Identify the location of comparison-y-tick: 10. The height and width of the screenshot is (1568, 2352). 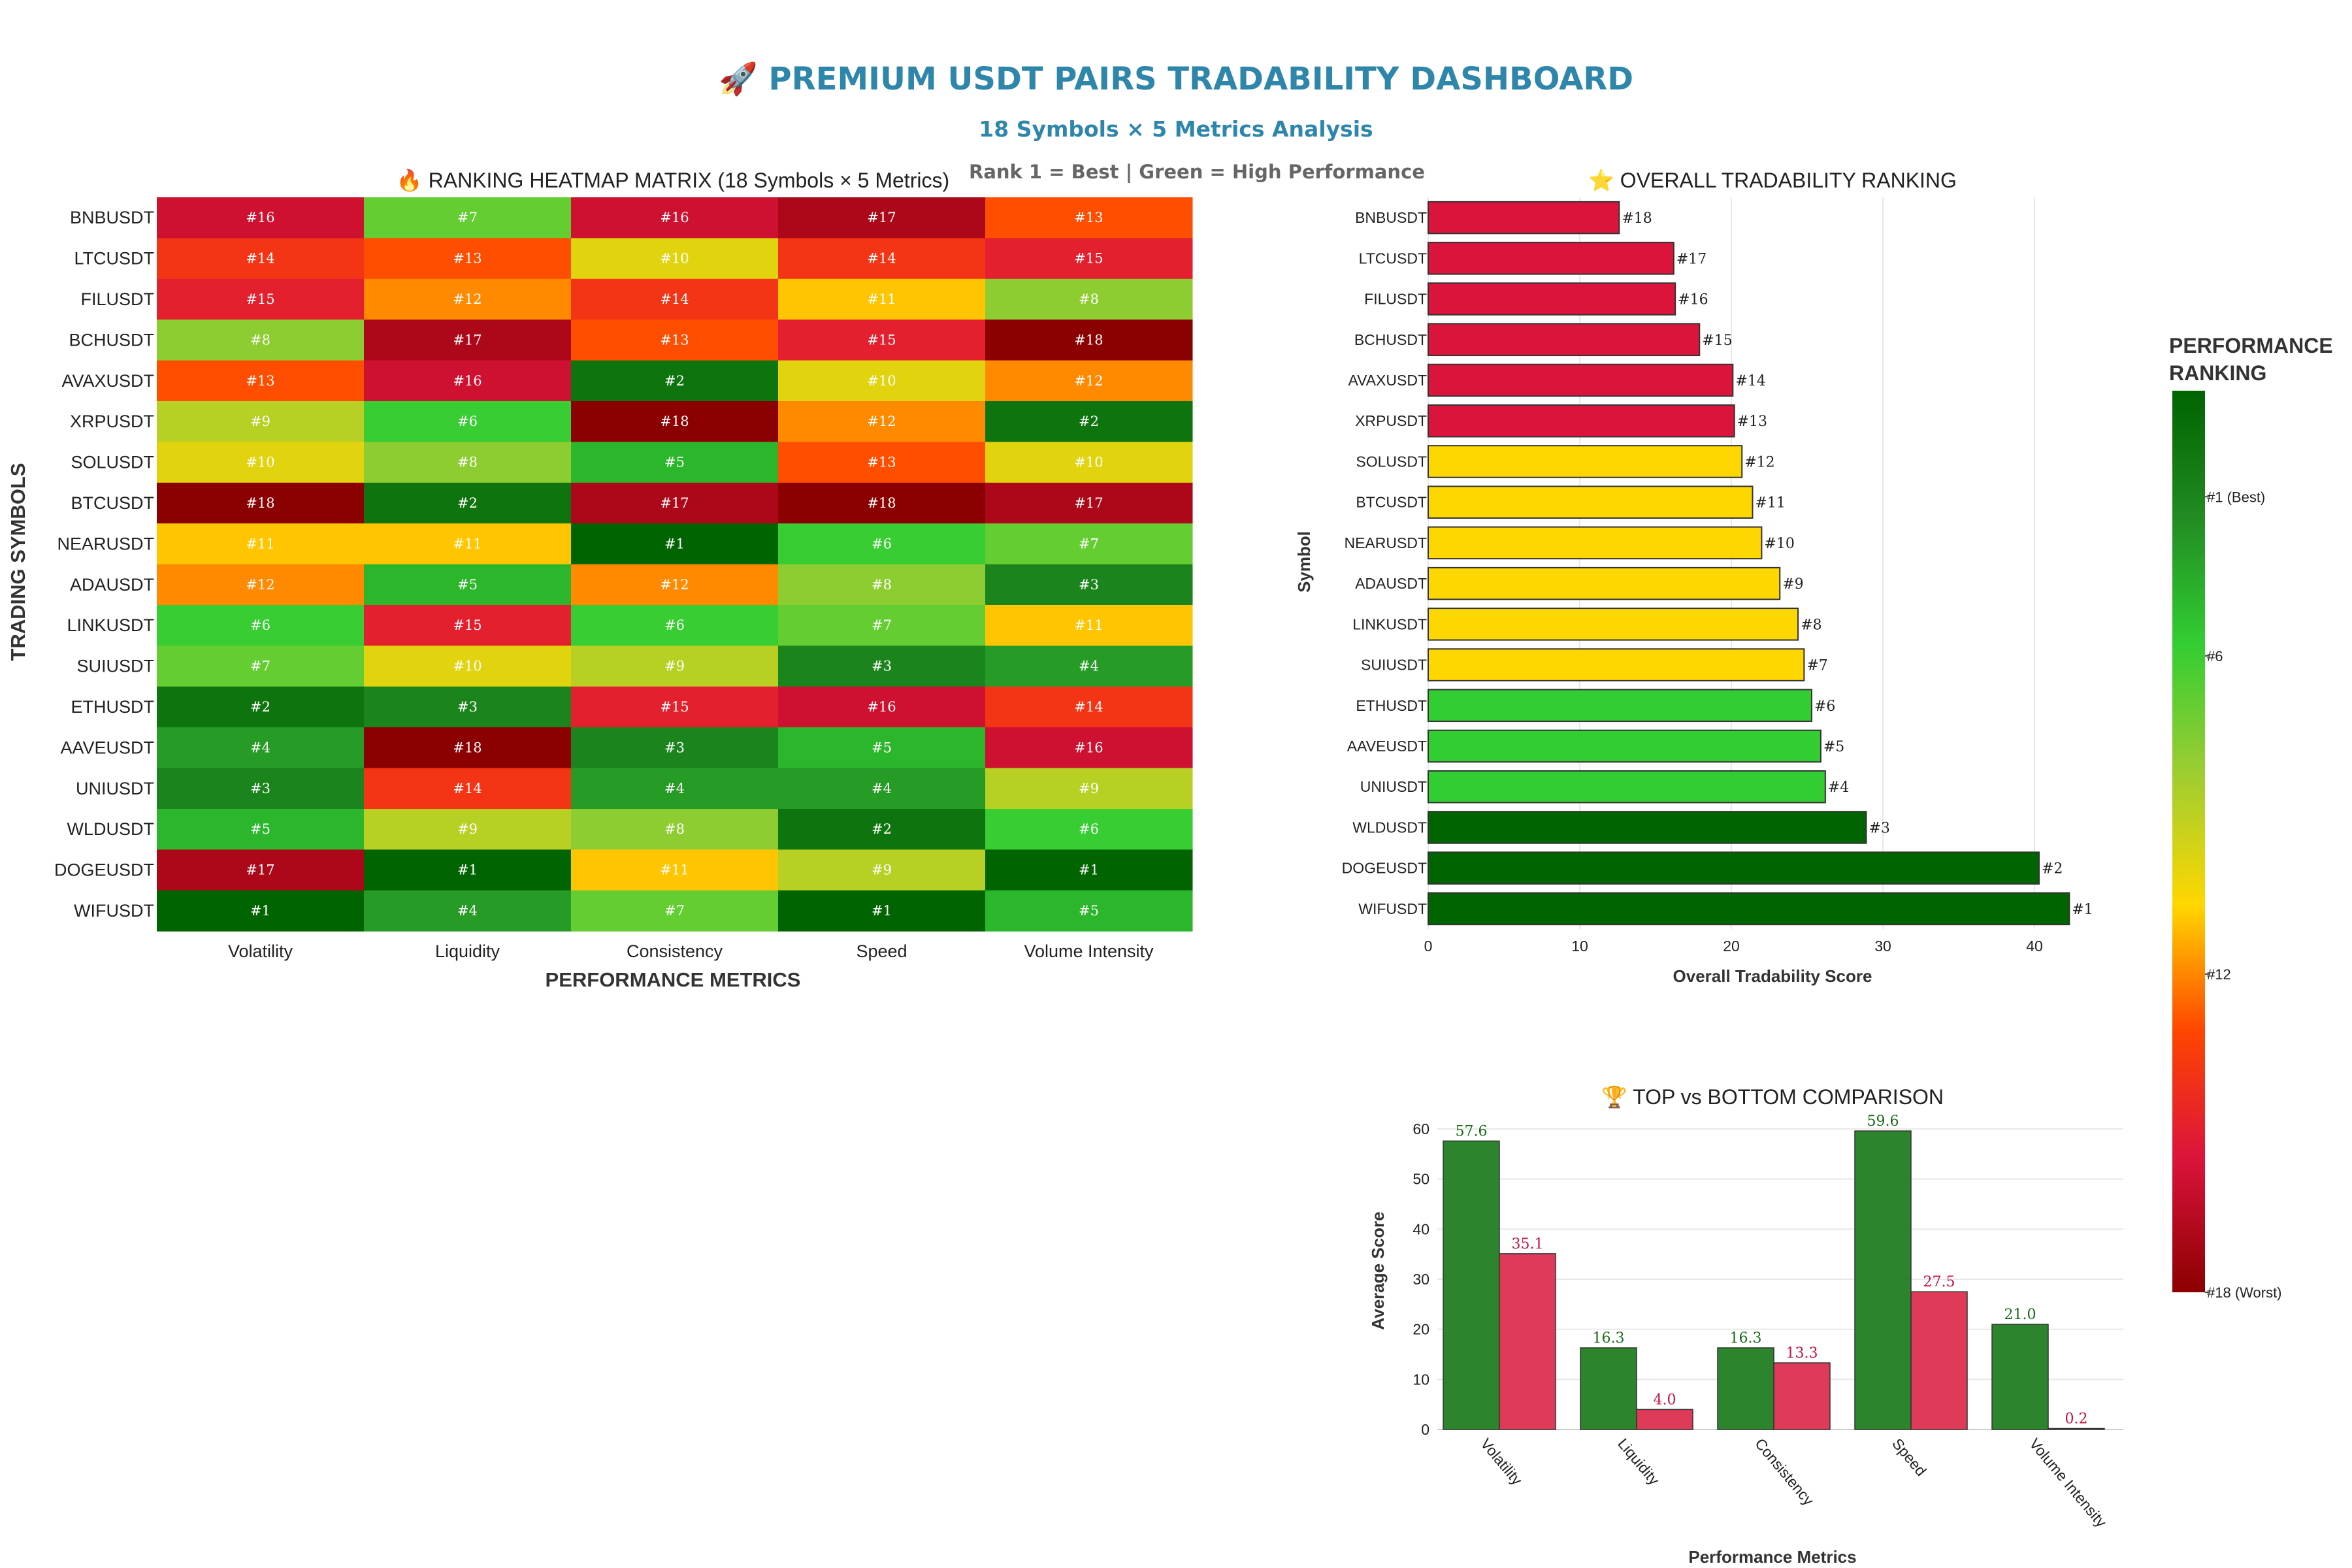
(1421, 1379).